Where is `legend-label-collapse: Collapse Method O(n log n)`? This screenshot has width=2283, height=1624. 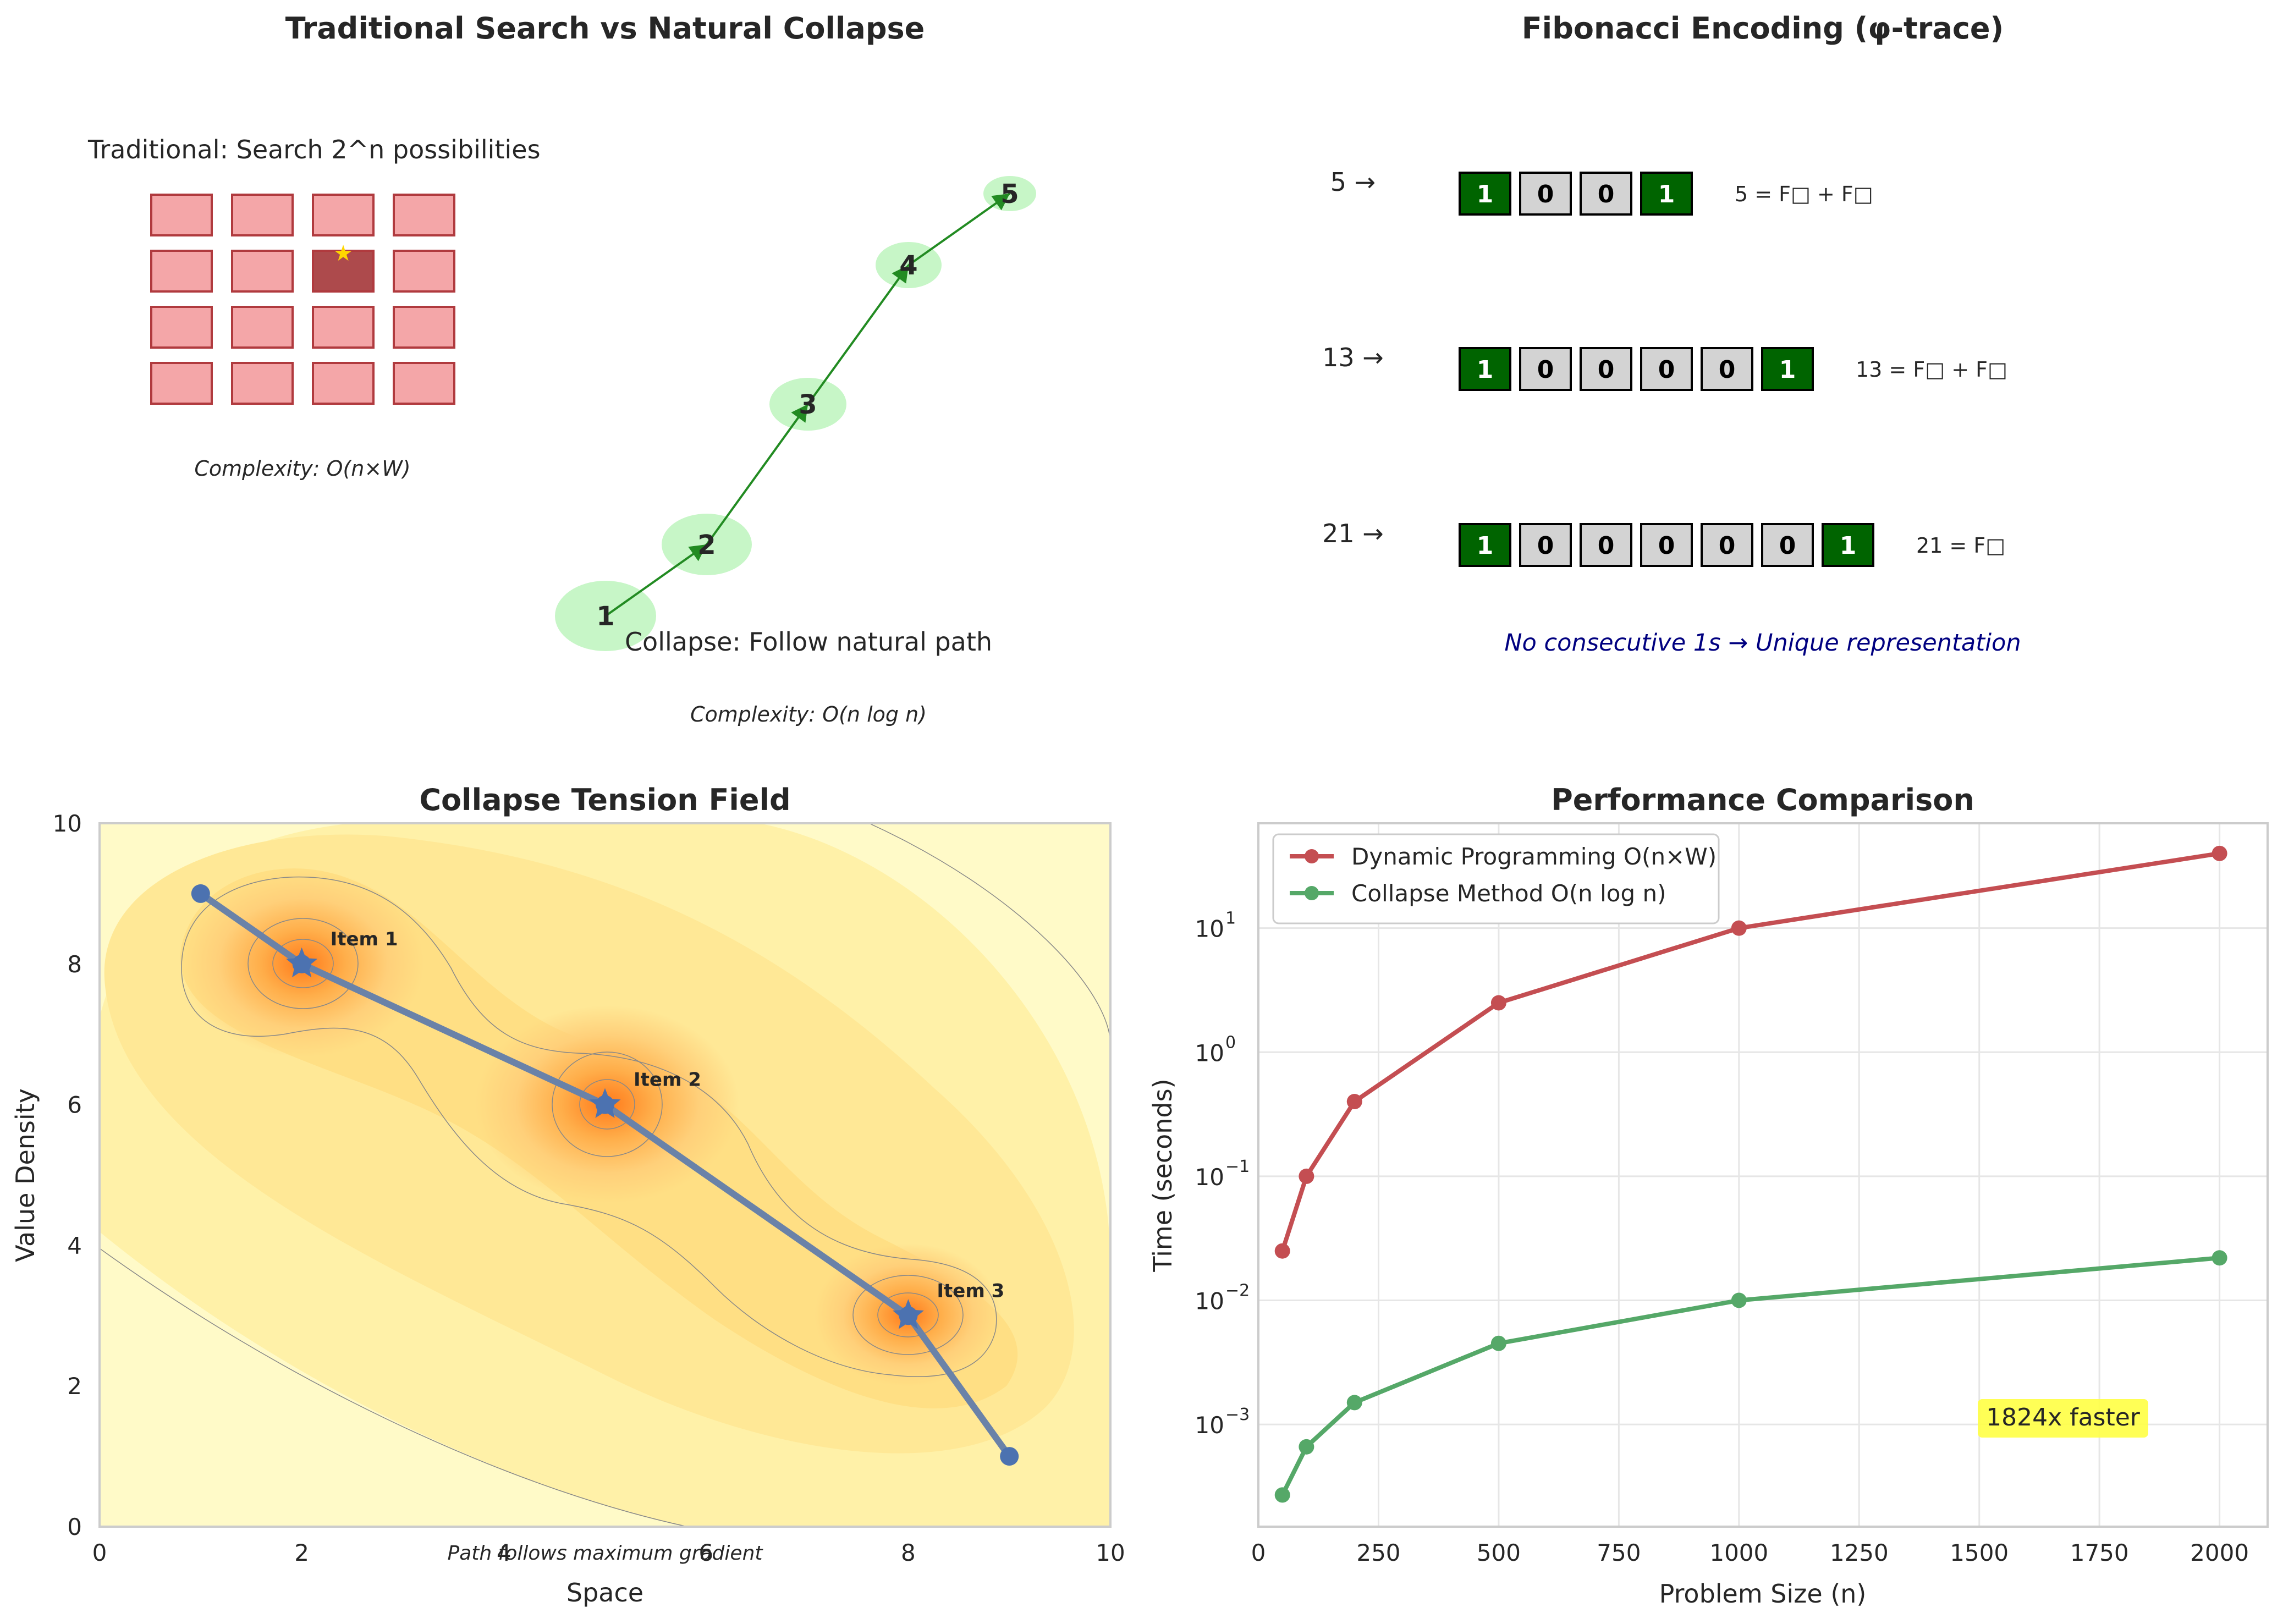 legend-label-collapse: Collapse Method O(n log n) is located at coordinates (1509, 893).